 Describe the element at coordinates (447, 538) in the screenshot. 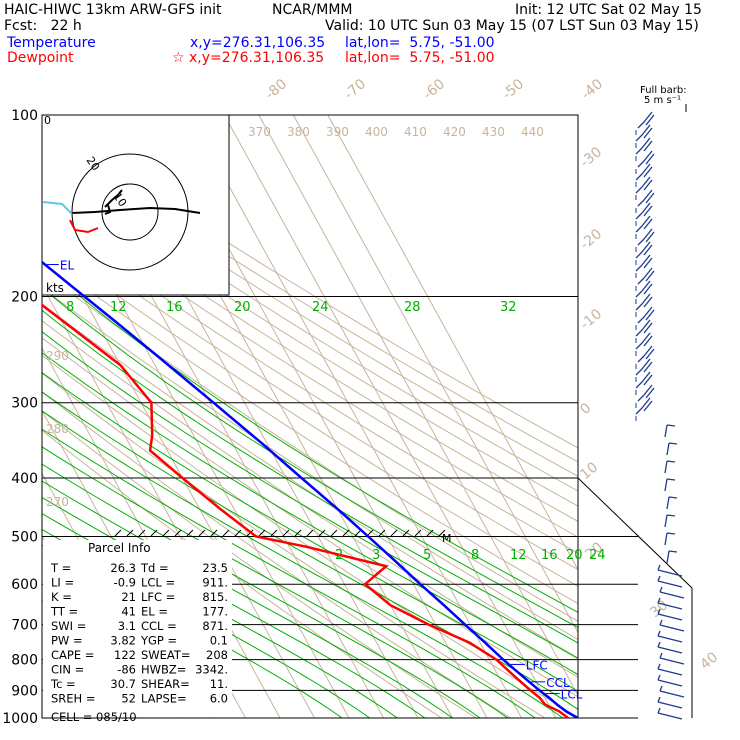

I see `parcel-max-marker: M` at that location.